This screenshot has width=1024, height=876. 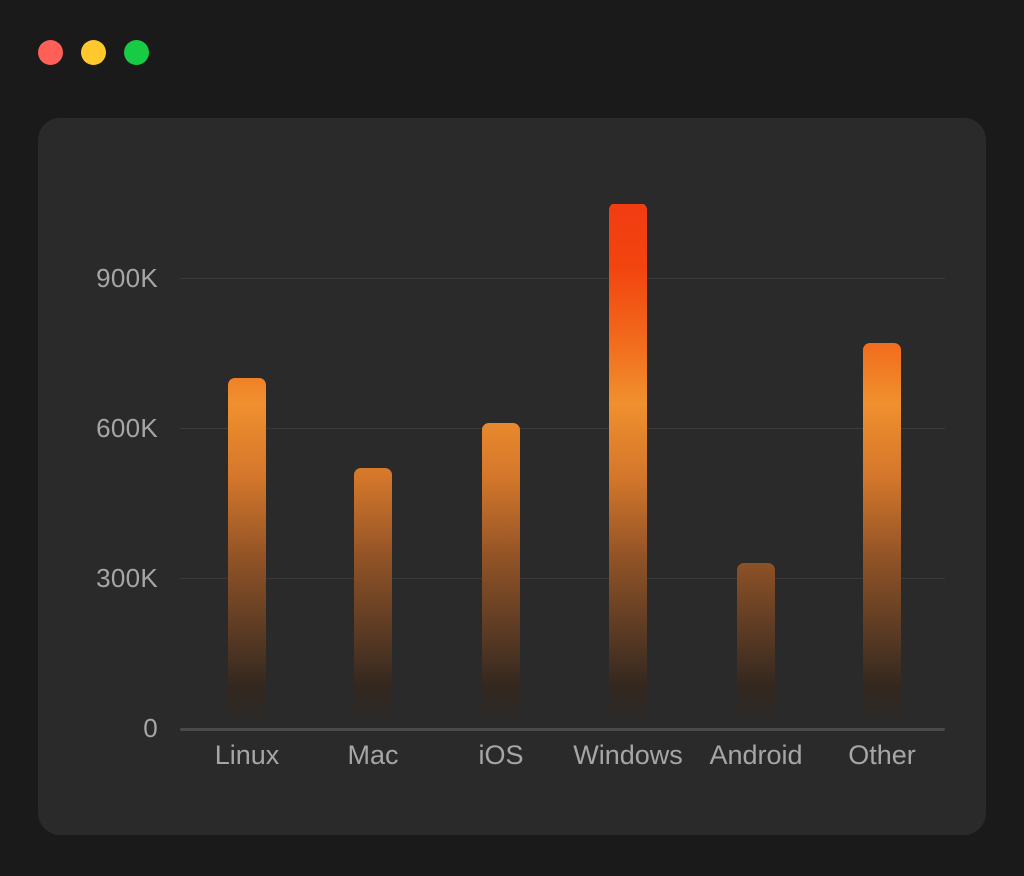 I want to click on x-axis-tick-label-mac: Mac, so click(x=373, y=755).